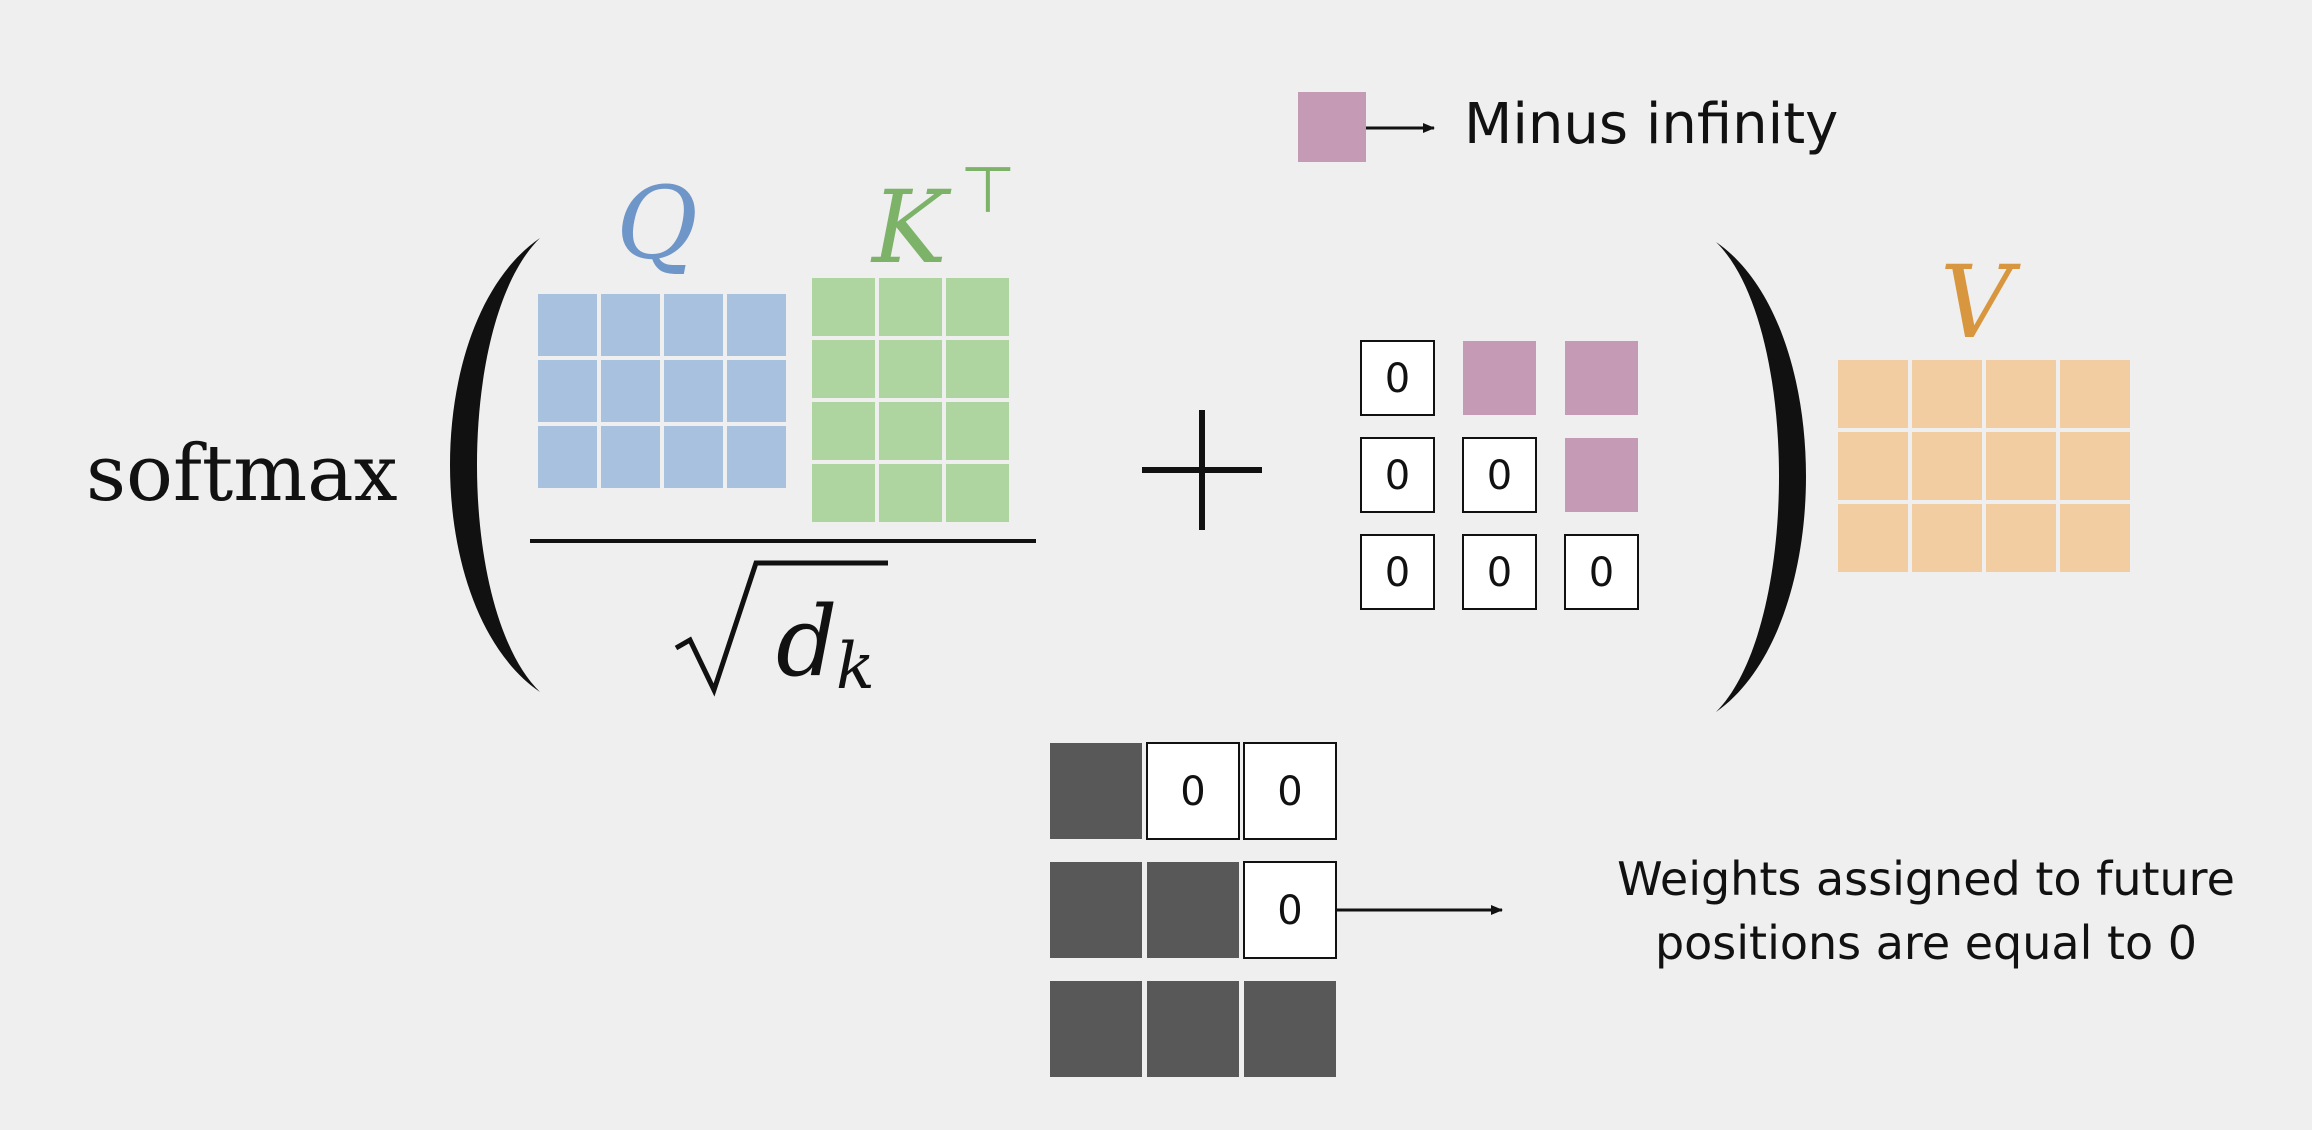 The height and width of the screenshot is (1130, 2312). I want to click on q-symbol: Q, so click(657, 223).